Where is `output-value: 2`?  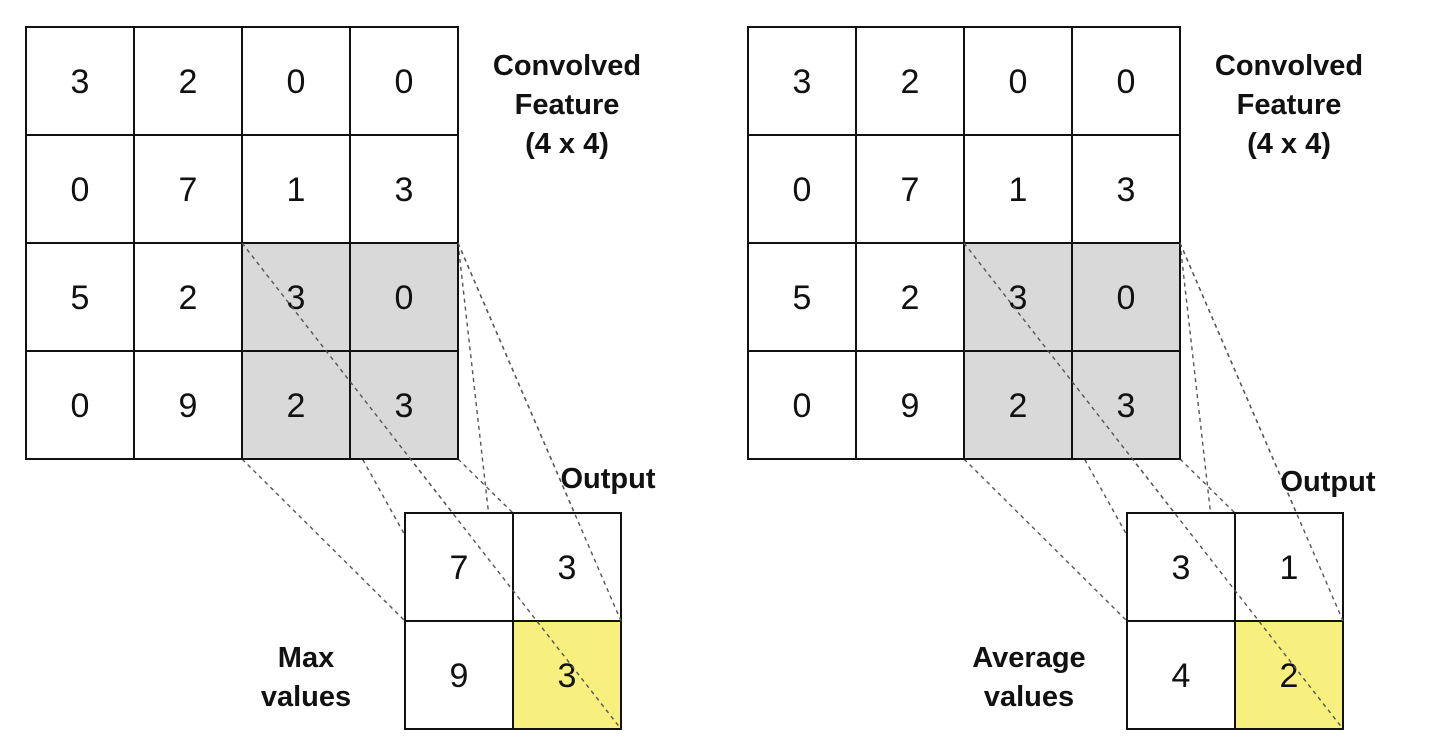 output-value: 2 is located at coordinates (1289, 676).